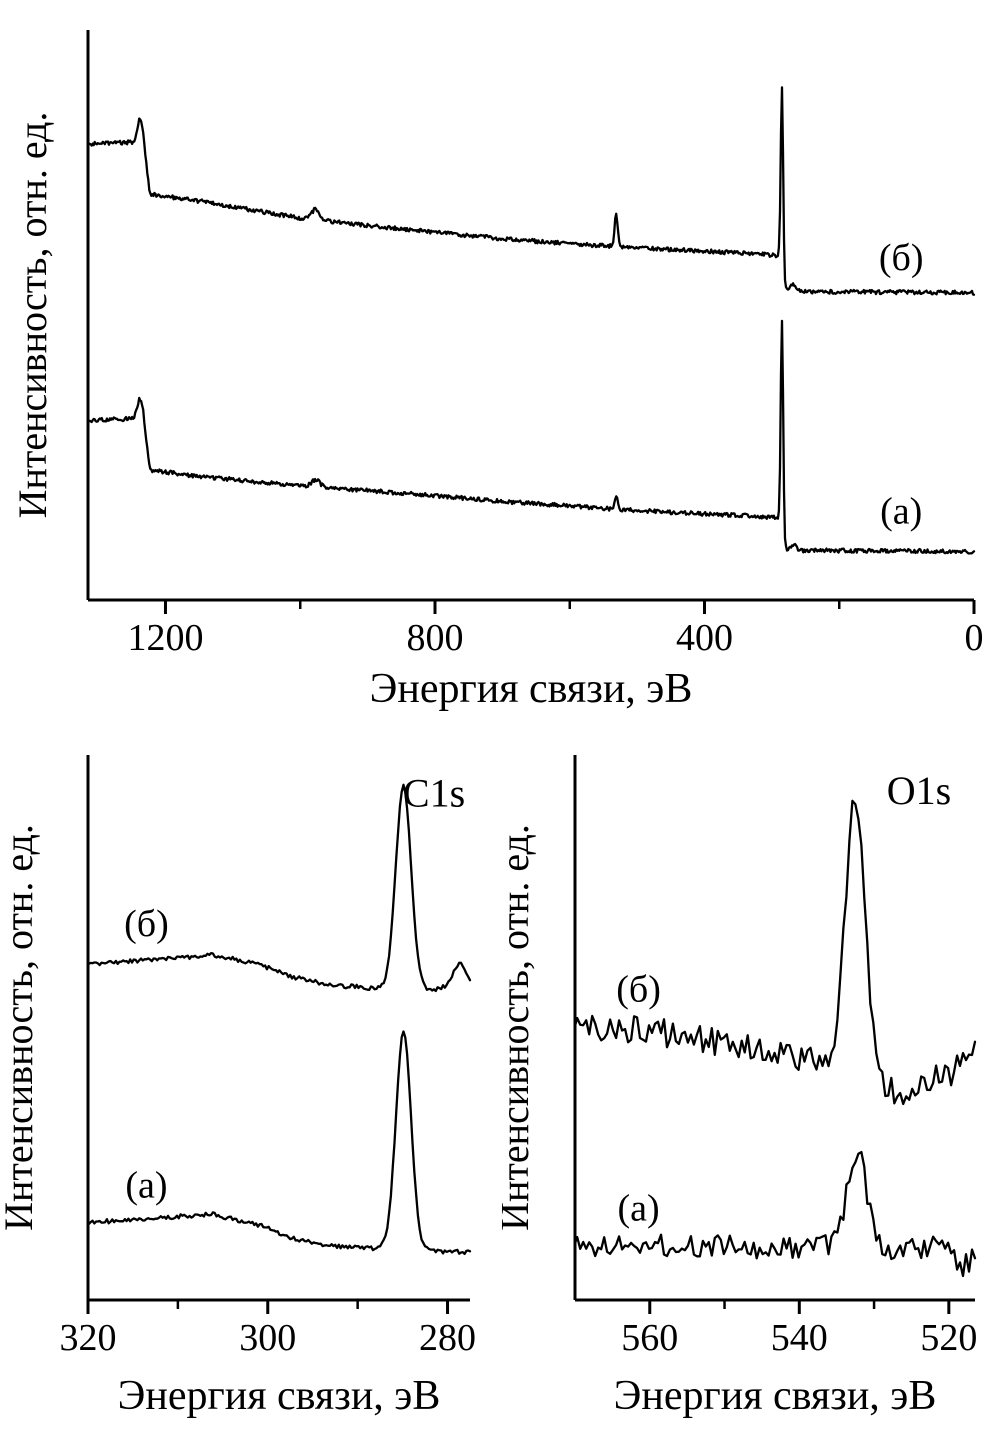  What do you see at coordinates (974, 638) in the screenshot?
I see `x-tick-label: 0` at bounding box center [974, 638].